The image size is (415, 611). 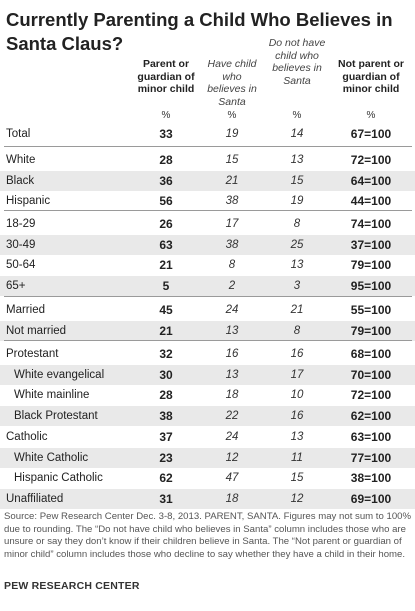 What do you see at coordinates (297, 224) in the screenshot?
I see `cell-not-believes: 8` at bounding box center [297, 224].